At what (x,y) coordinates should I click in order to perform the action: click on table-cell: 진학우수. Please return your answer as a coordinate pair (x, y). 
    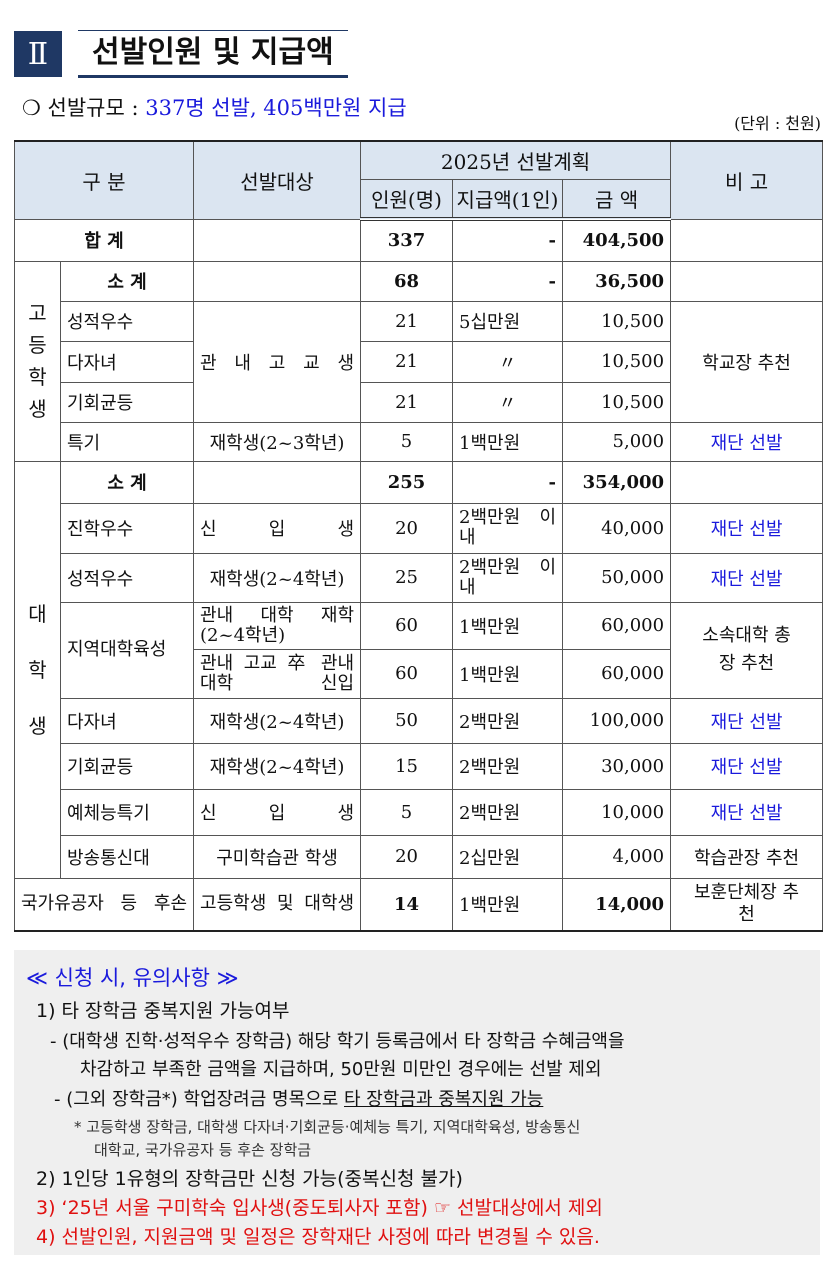
    Looking at the image, I should click on (127, 528).